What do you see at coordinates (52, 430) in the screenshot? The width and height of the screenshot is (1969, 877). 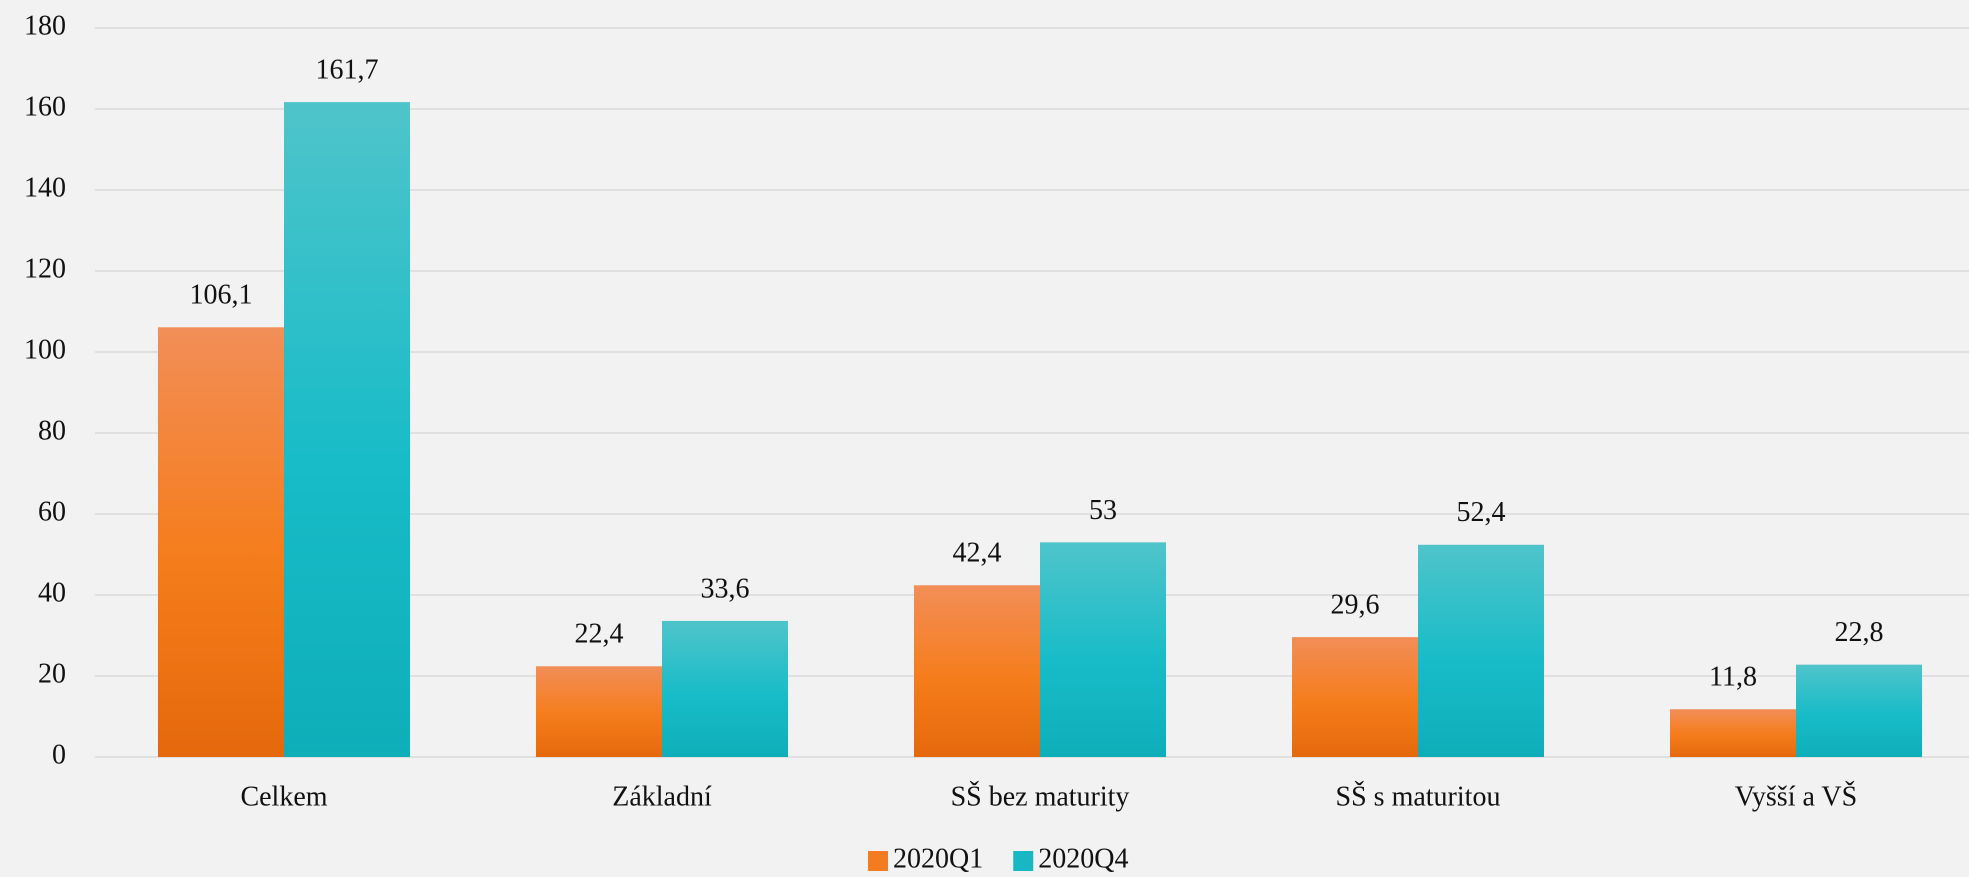 I see `y-tick-label: 80` at bounding box center [52, 430].